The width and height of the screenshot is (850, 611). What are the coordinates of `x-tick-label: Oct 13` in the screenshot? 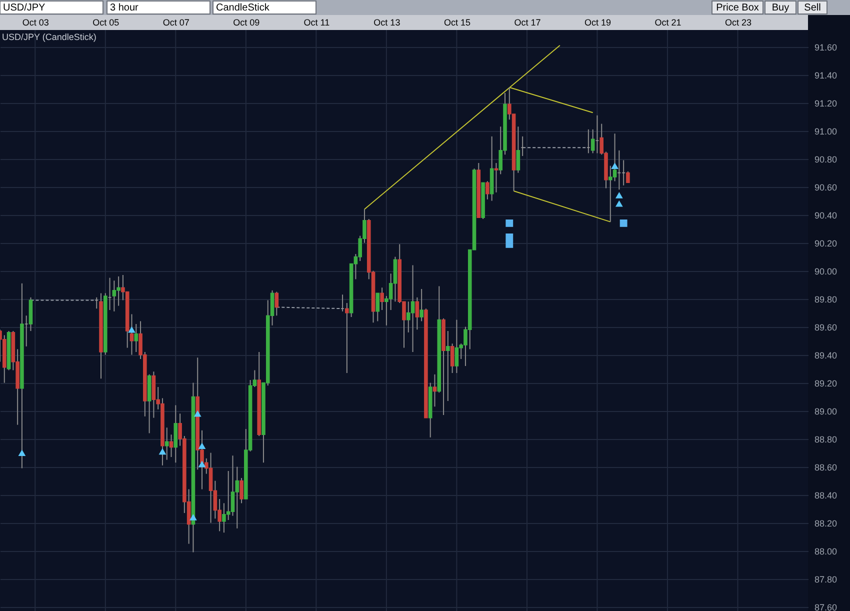 It's located at (387, 23).